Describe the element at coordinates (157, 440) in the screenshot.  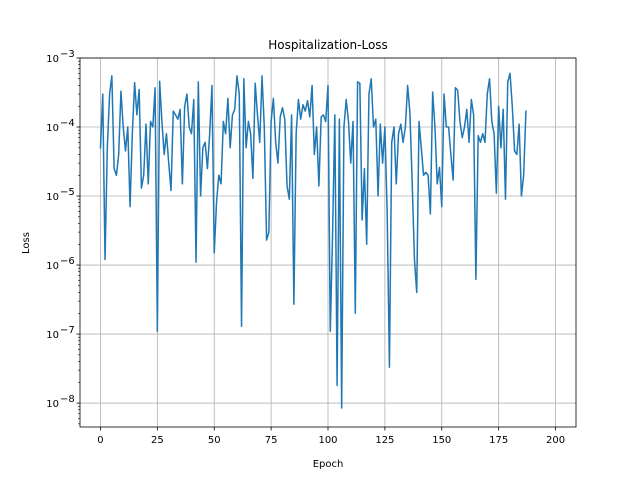
I see `x-tick-label: 25` at that location.